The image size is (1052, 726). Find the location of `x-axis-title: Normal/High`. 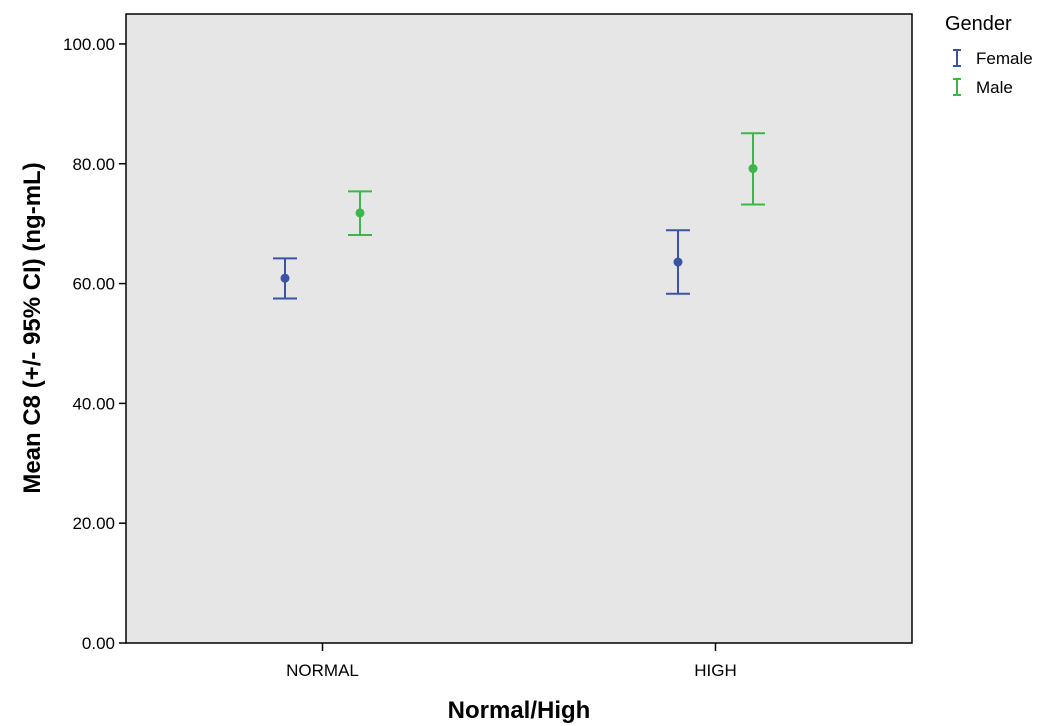

x-axis-title: Normal/High is located at coordinates (519, 710).